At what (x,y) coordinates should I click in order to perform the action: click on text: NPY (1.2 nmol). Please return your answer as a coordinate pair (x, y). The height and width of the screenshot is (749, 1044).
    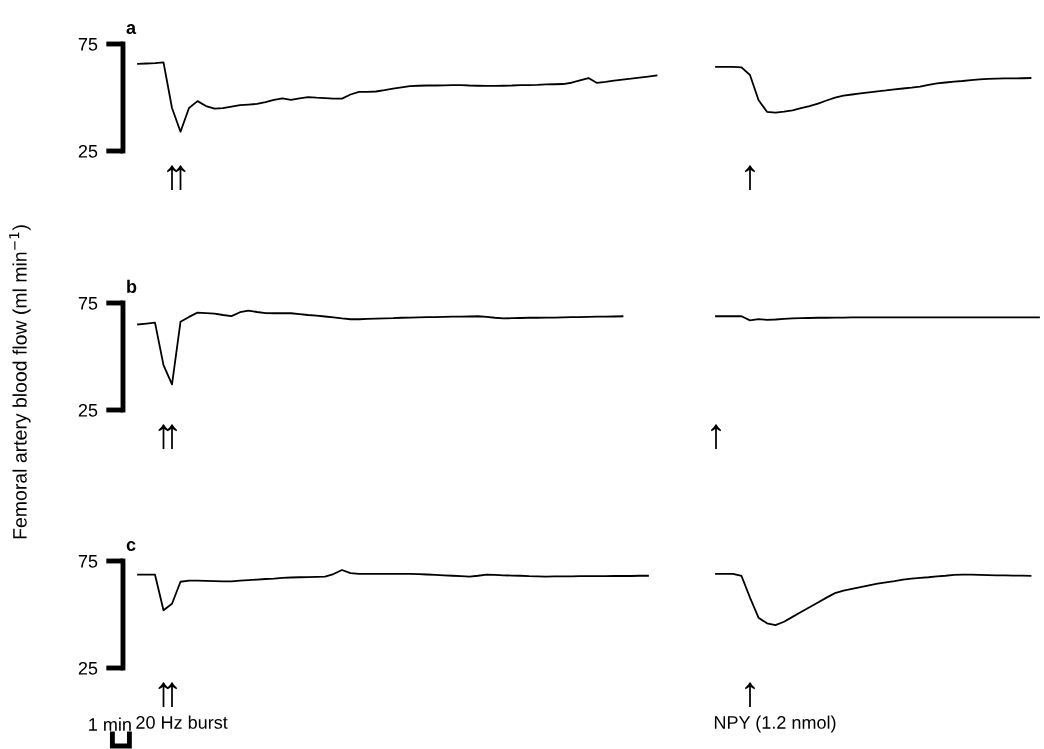
    Looking at the image, I should click on (775, 724).